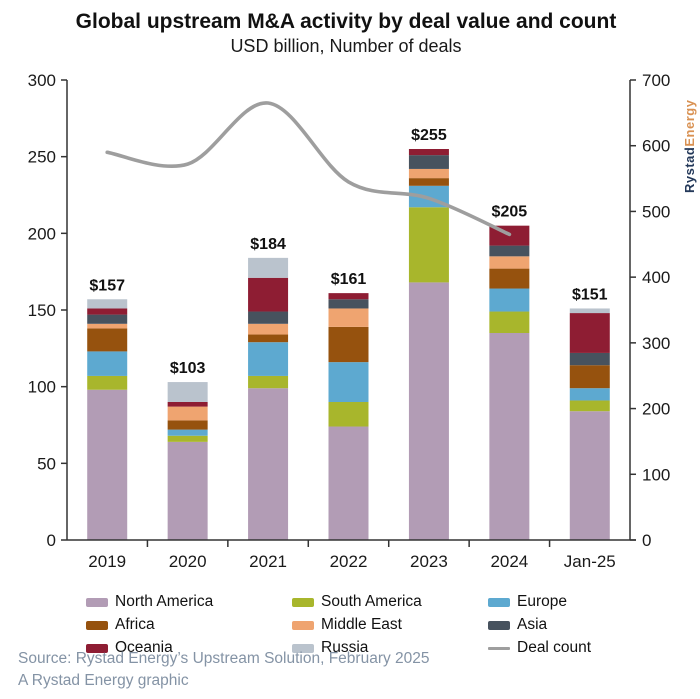  I want to click on legend-label: North America, so click(164, 601).